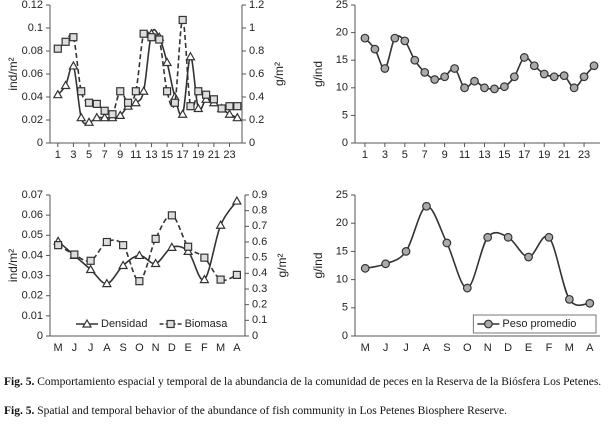 This screenshot has width=614, height=424. I want to click on y-tick-label: 20, so click(342, 223).